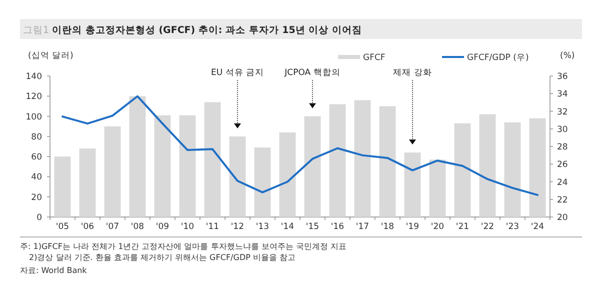 Image resolution: width=600 pixels, height=287 pixels. Describe the element at coordinates (562, 200) in the screenshot. I see `y2-tick-label: 22` at that location.